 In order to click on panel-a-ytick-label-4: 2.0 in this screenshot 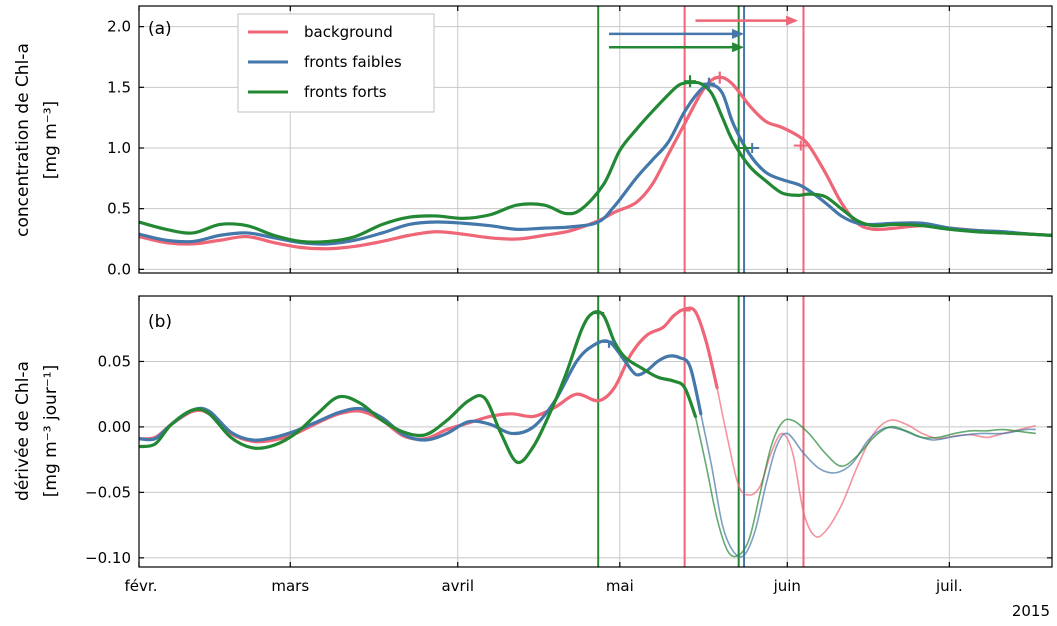, I will do `click(119, 27)`.